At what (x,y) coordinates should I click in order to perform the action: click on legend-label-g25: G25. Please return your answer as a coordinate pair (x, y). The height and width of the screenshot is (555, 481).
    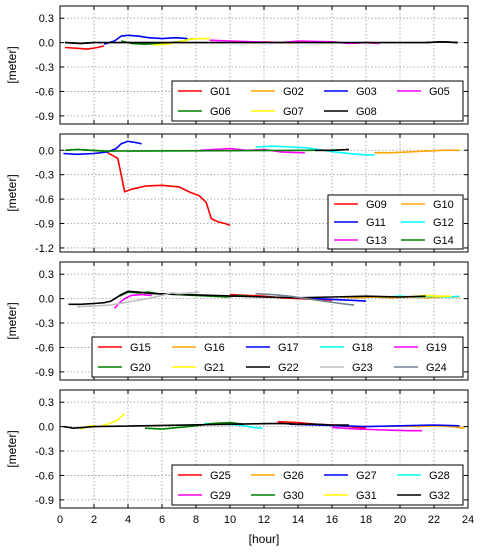
    Looking at the image, I should click on (220, 476).